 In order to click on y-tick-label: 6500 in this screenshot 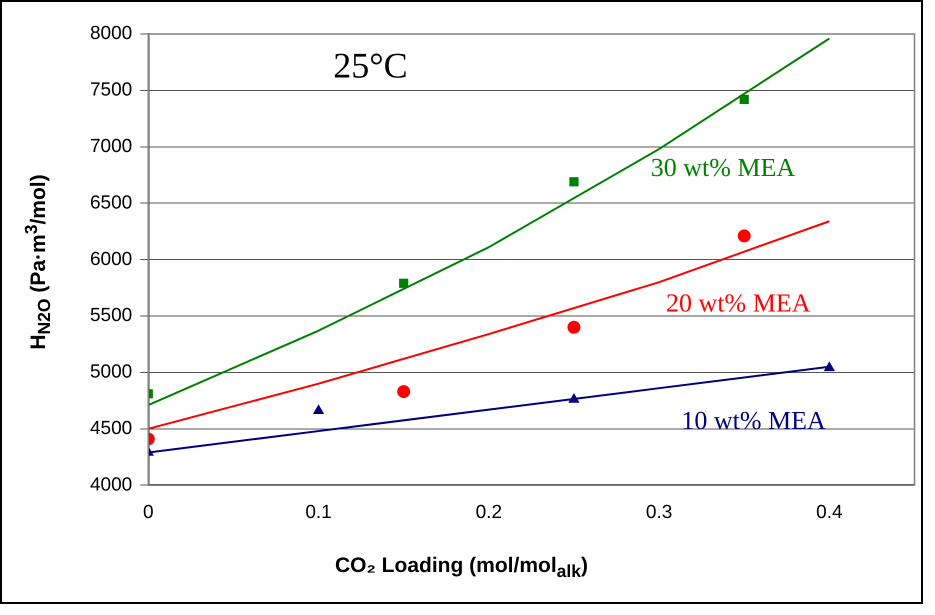, I will do `click(111, 203)`.